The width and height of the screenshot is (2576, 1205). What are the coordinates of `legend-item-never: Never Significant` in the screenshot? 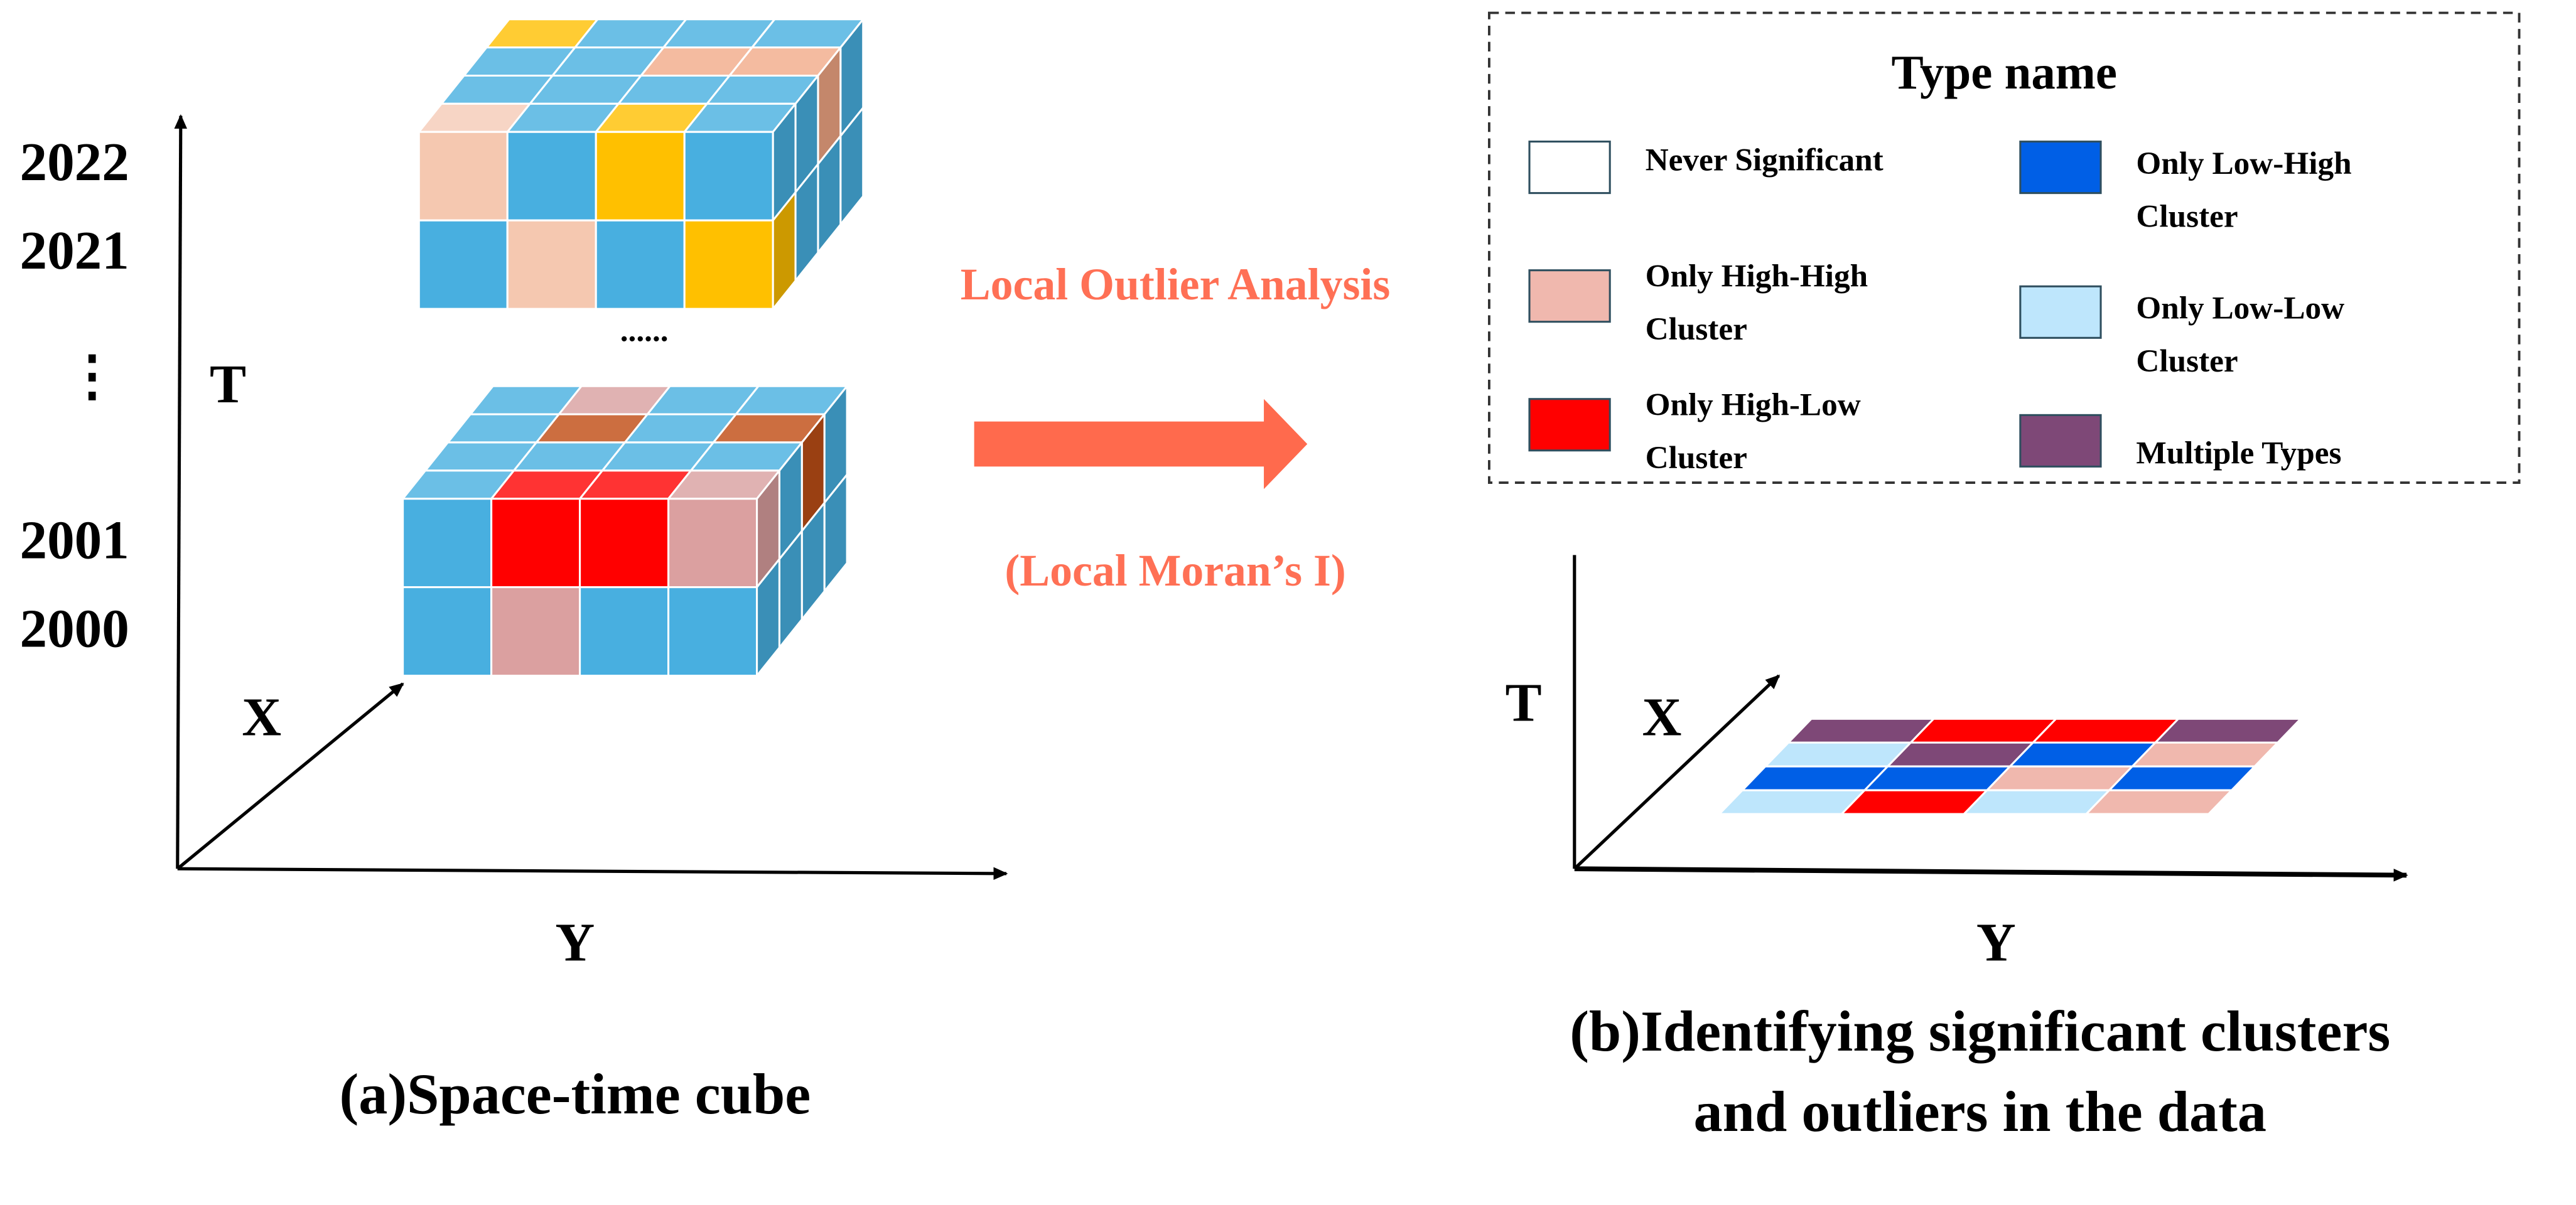 It's located at (1705, 168).